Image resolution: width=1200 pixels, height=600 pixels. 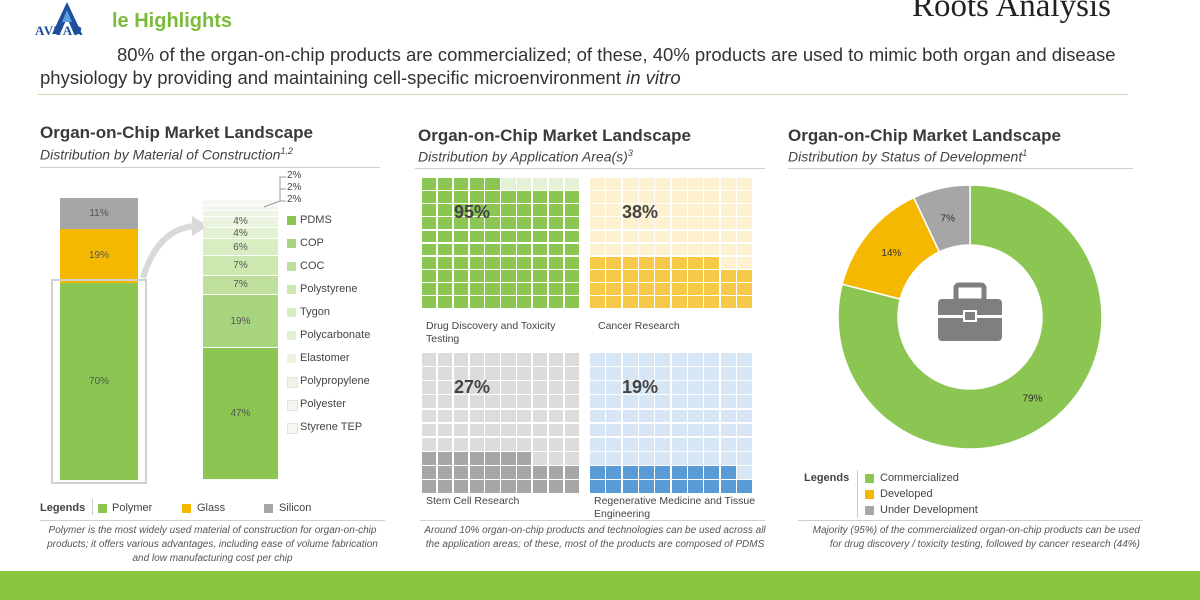 I want to click on material-swatch-polystyrene, so click(x=291, y=289).